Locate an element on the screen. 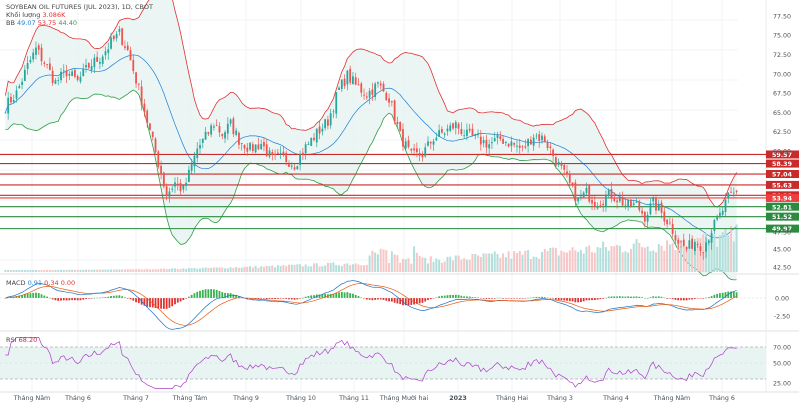  macd-pane is located at coordinates (383, 305).